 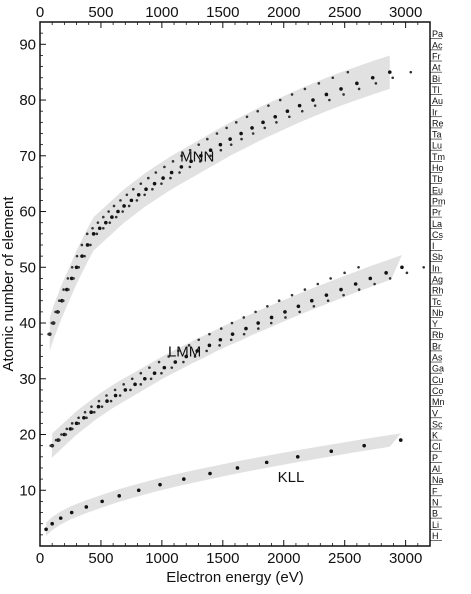 What do you see at coordinates (435, 525) in the screenshot?
I see `element-label: Li` at bounding box center [435, 525].